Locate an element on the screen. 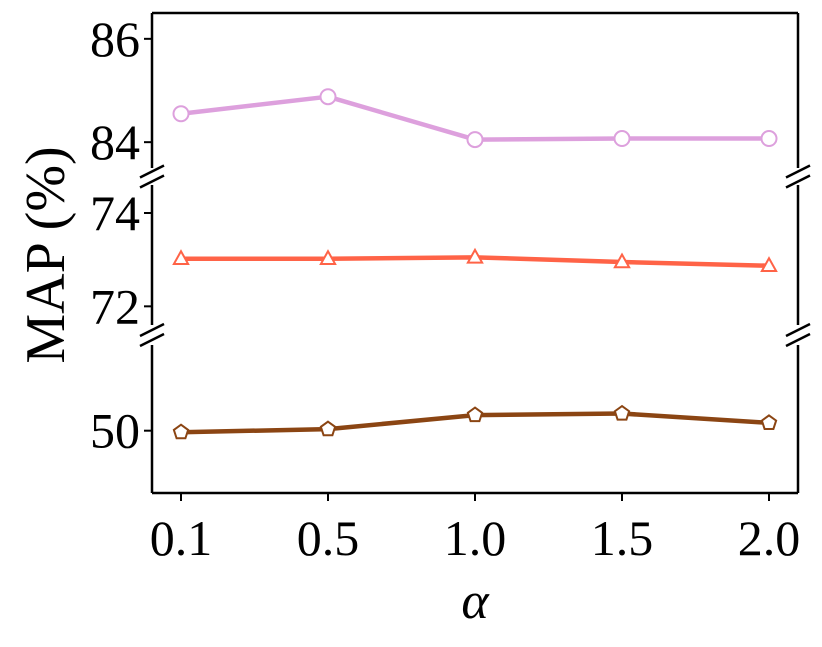 The image size is (822, 647). x-tick-label: 2.0 is located at coordinates (769, 538).